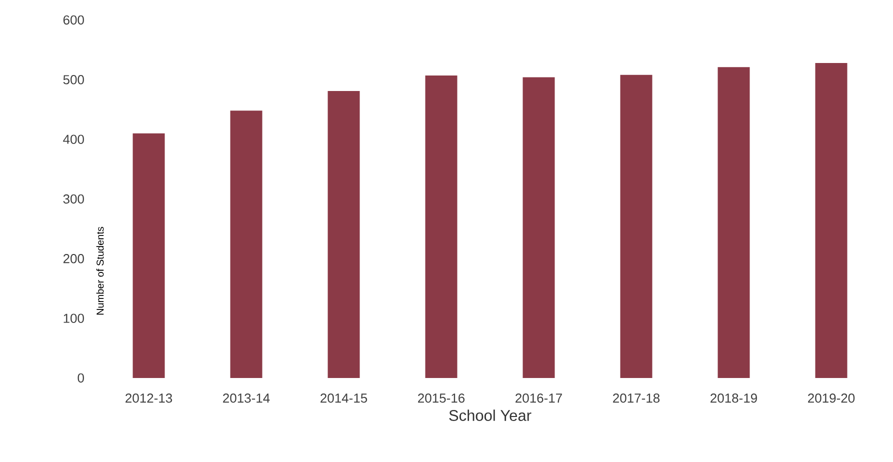  What do you see at coordinates (344, 398) in the screenshot?
I see `x-tick-label: 2014-15` at bounding box center [344, 398].